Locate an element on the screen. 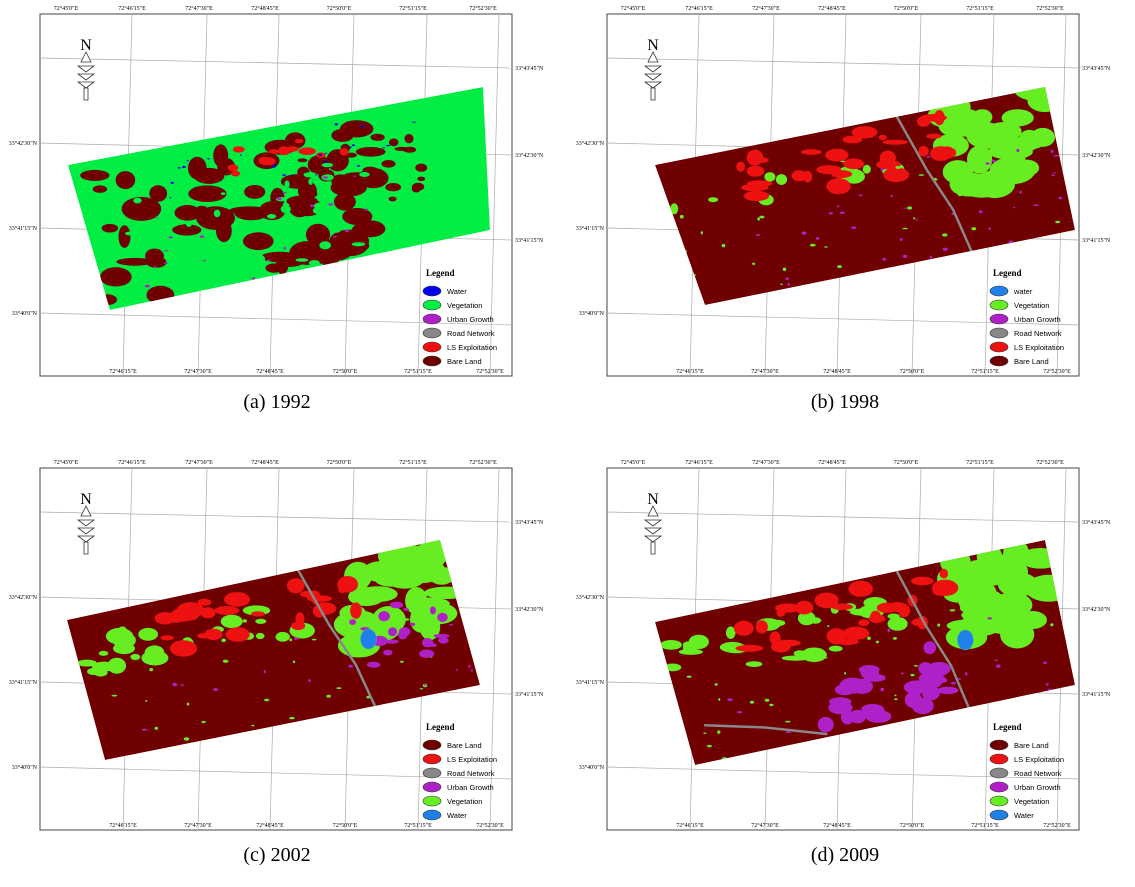 This screenshot has height=887, width=1135. legend-label: Road Network is located at coordinates (1038, 773).